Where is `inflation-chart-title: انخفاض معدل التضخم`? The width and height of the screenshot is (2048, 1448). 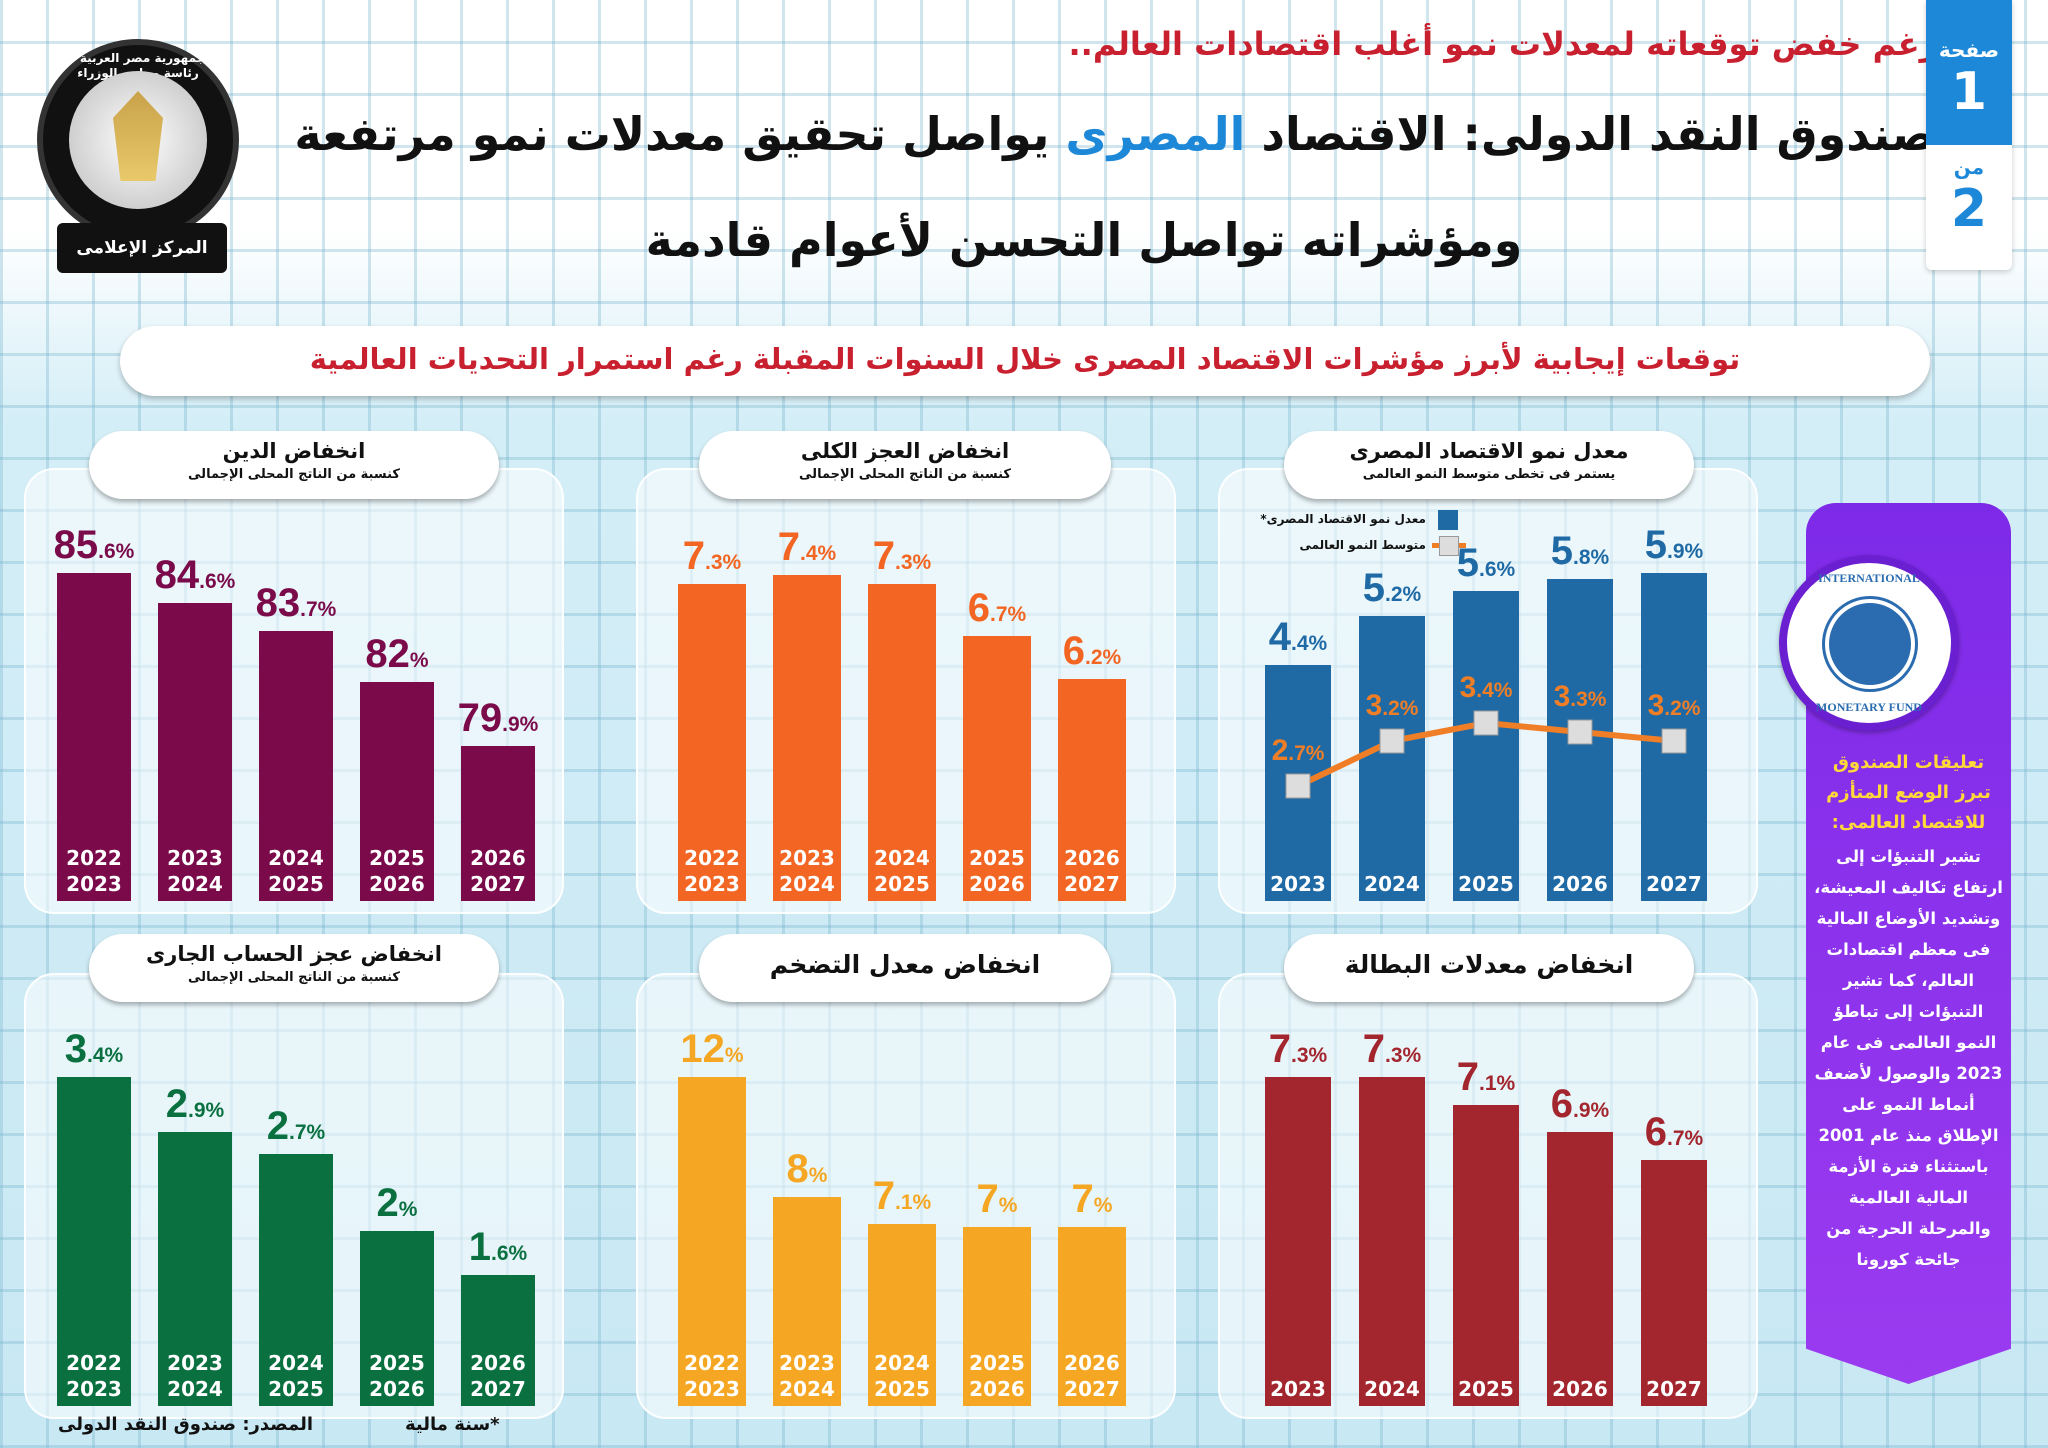 inflation-chart-title: انخفاض معدل التضخم is located at coordinates (905, 968).